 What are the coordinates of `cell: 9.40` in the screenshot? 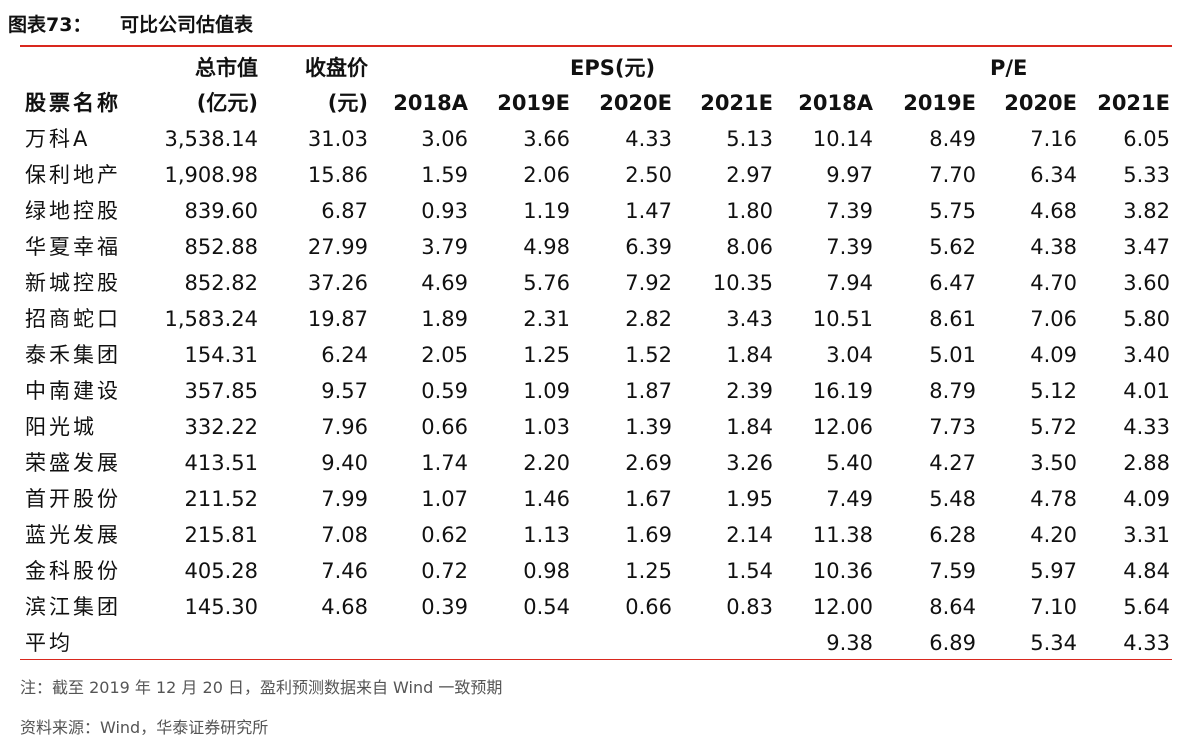 It's located at (344, 463).